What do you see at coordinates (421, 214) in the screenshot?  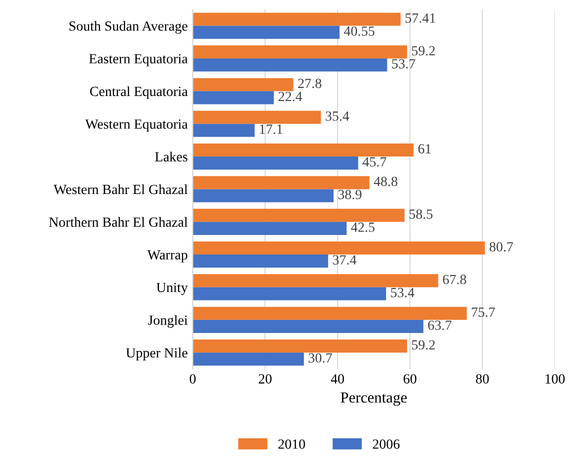 I see `data-label: 58.5` at bounding box center [421, 214].